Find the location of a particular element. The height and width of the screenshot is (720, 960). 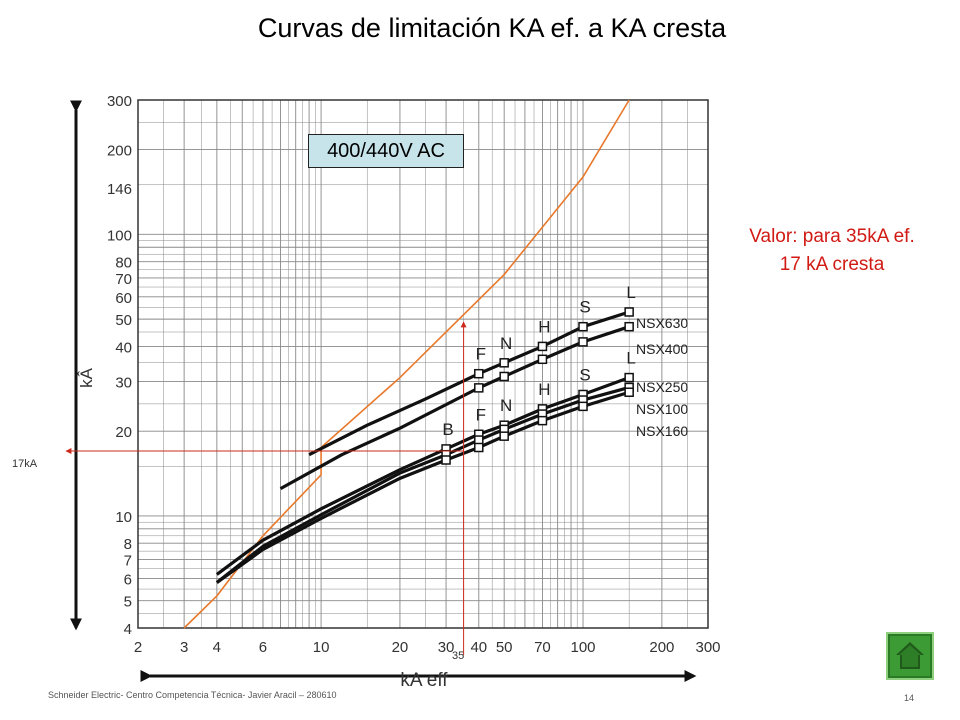

x-tick-label: 3 is located at coordinates (184, 647).